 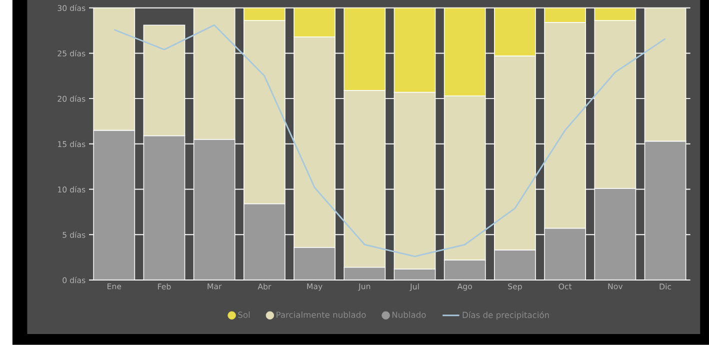 What do you see at coordinates (244, 315) in the screenshot?
I see `legend-label: Sol` at bounding box center [244, 315].